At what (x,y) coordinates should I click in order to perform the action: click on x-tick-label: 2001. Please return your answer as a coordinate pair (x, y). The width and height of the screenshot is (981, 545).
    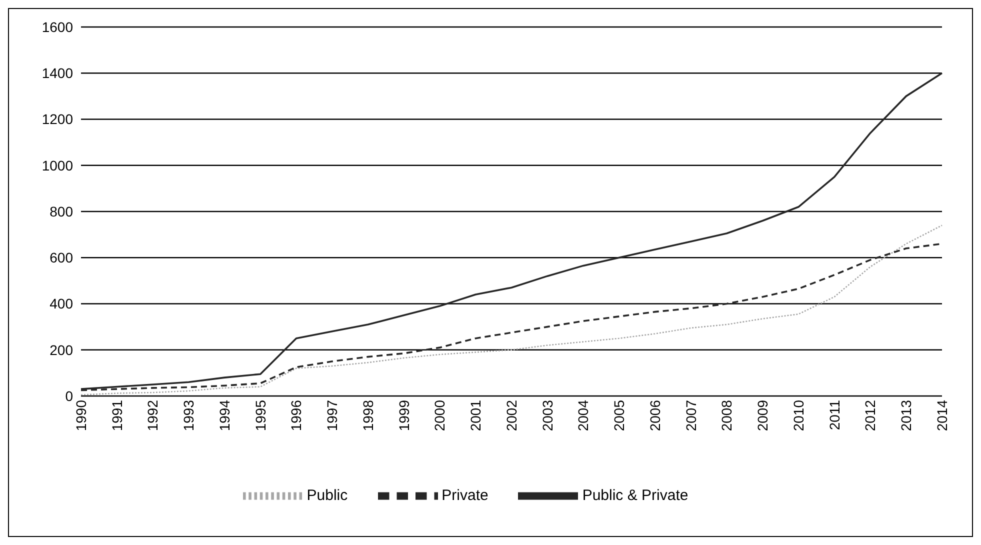
    Looking at the image, I should click on (476, 416).